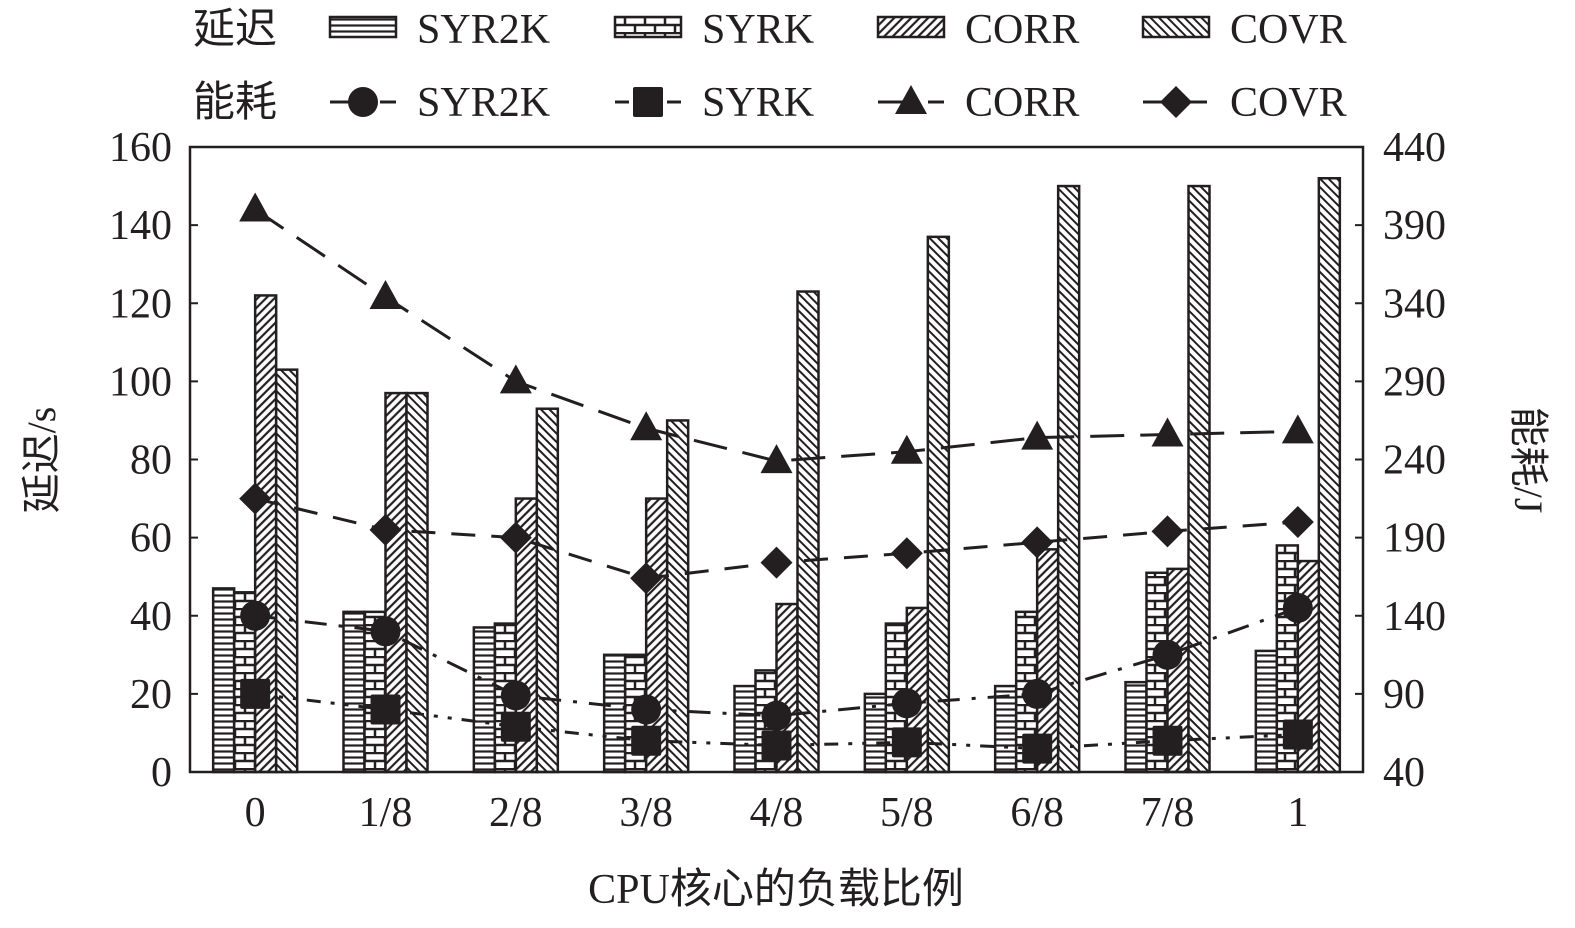  Describe the element at coordinates (907, 813) in the screenshot. I see `x-tick-label: 5/8` at that location.